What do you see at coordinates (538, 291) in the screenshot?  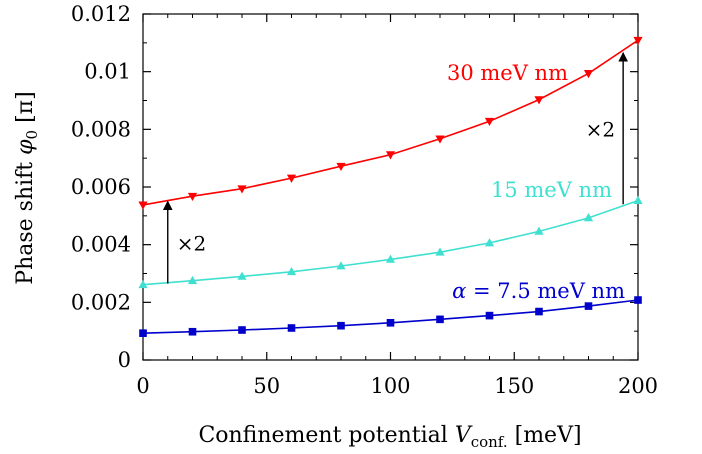 I see `series-label-7-5: α = 7.5 meV nm` at bounding box center [538, 291].